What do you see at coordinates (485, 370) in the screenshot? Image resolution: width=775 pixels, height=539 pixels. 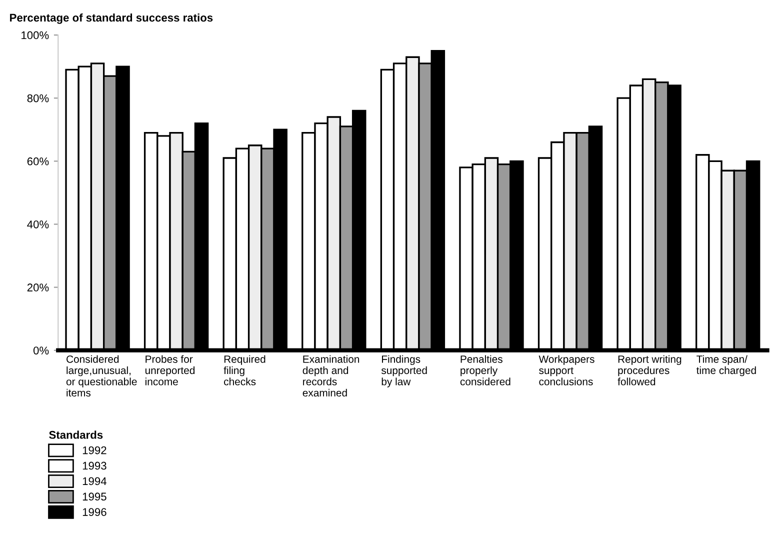 I see `x-tick-label: Penalties properly considered` at bounding box center [485, 370].